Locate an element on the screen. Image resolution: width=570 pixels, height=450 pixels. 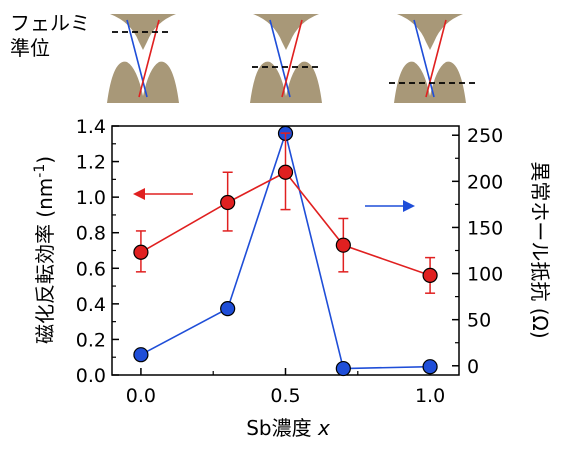
left-tick-label: 1.2 is located at coordinates (91, 163).